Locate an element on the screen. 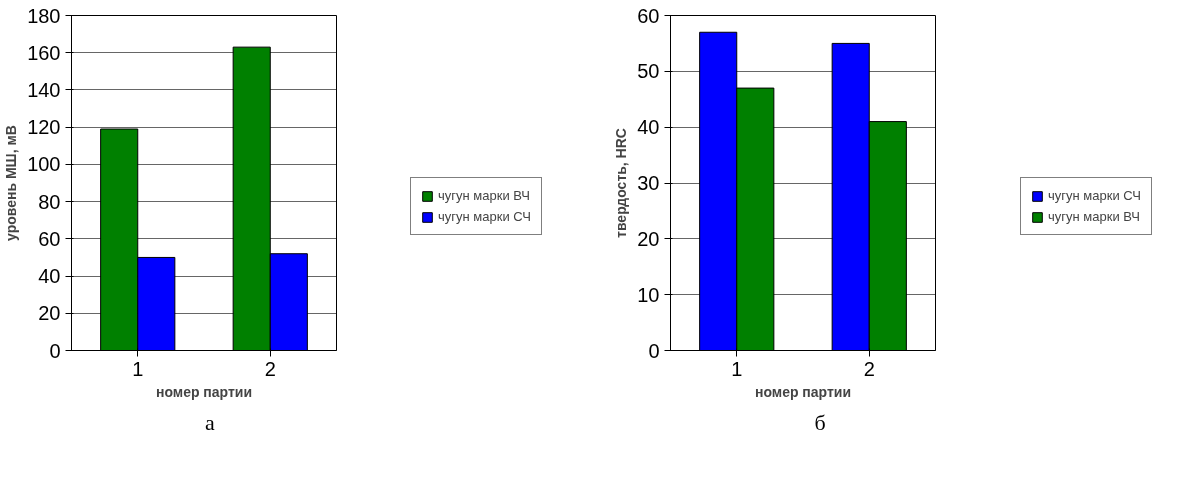 Image resolution: width=1202 pixels, height=495 pixels. y-tick-label: 50 is located at coordinates (648, 71).